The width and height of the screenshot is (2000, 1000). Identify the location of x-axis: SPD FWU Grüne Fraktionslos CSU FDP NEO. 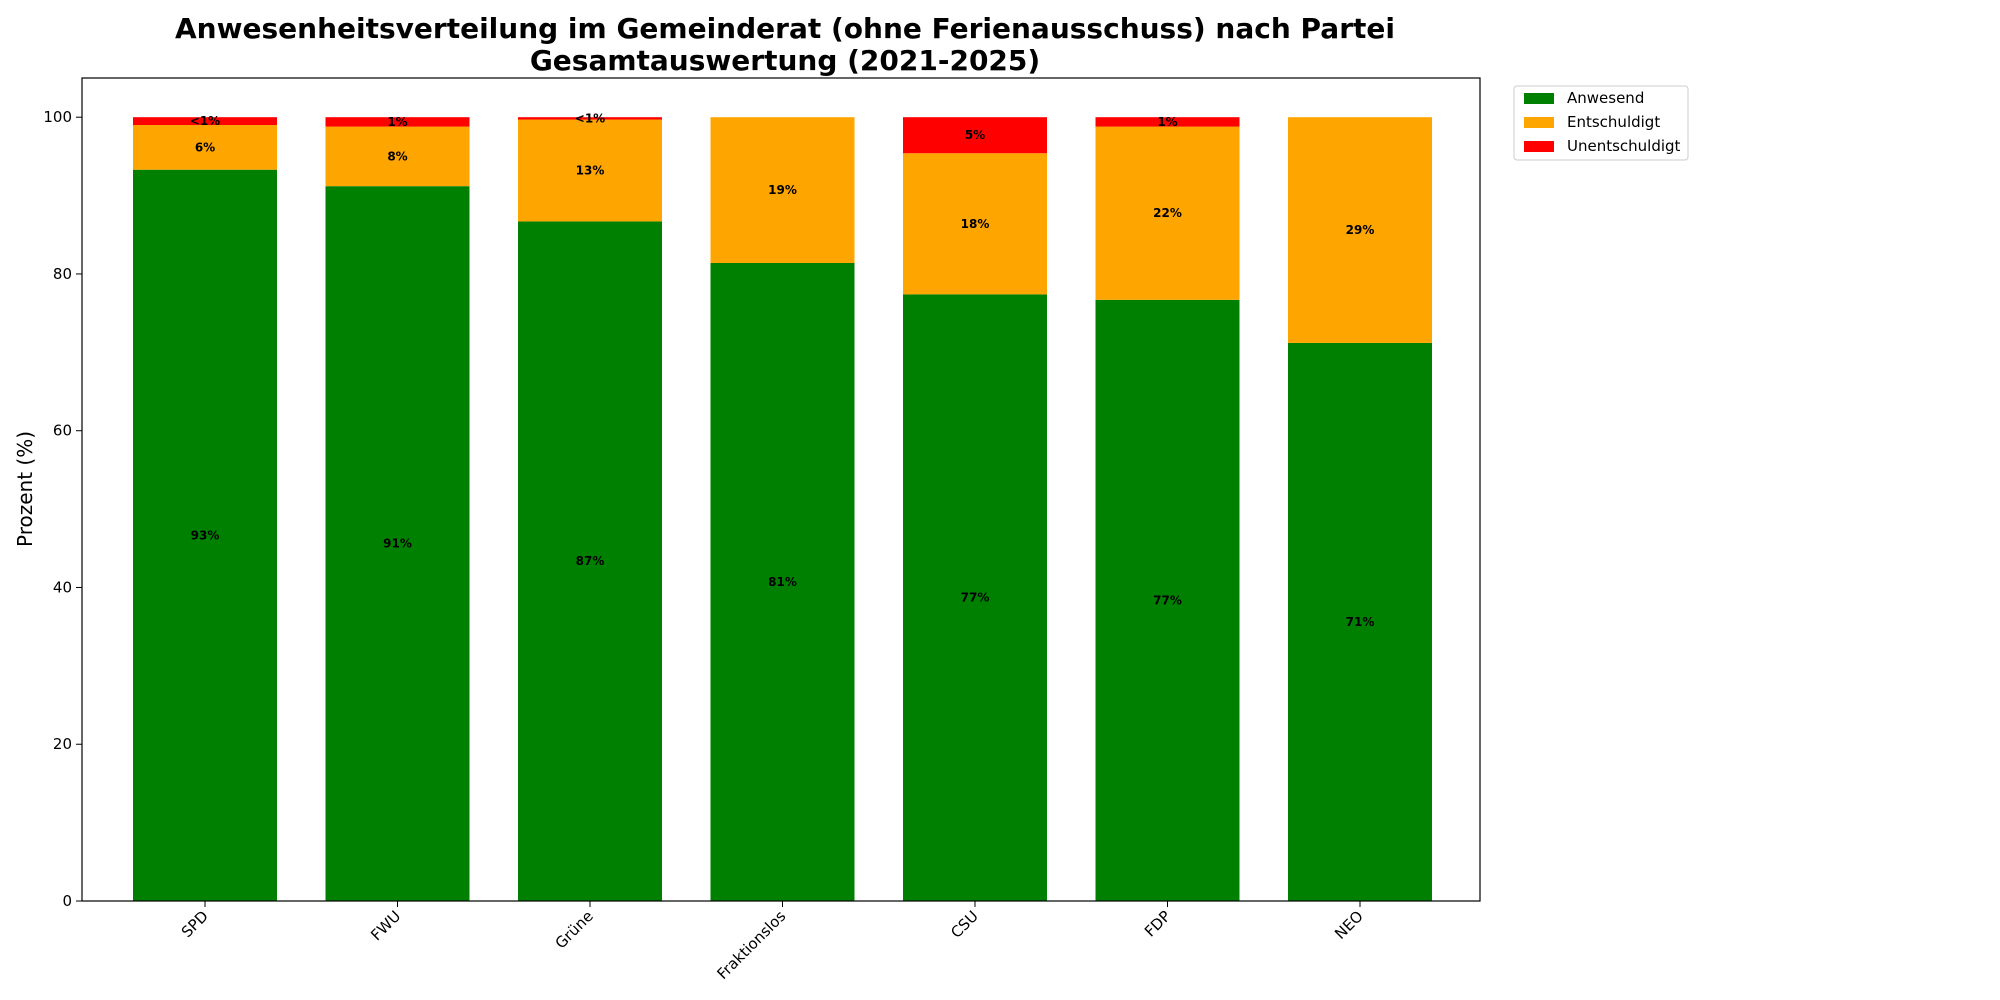
(772, 942).